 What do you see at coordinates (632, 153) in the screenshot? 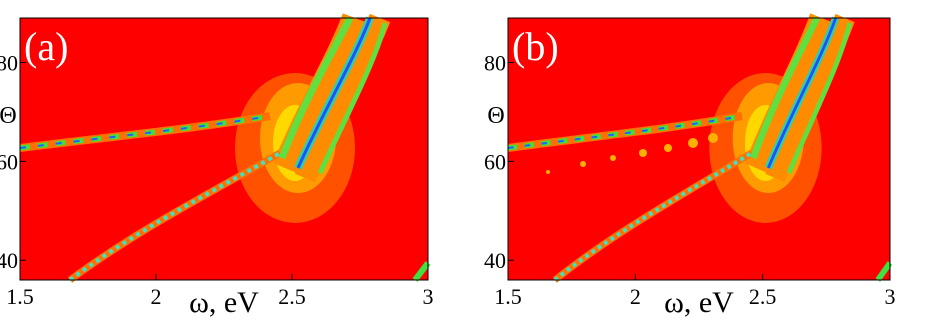
I see `extra-branch` at bounding box center [632, 153].